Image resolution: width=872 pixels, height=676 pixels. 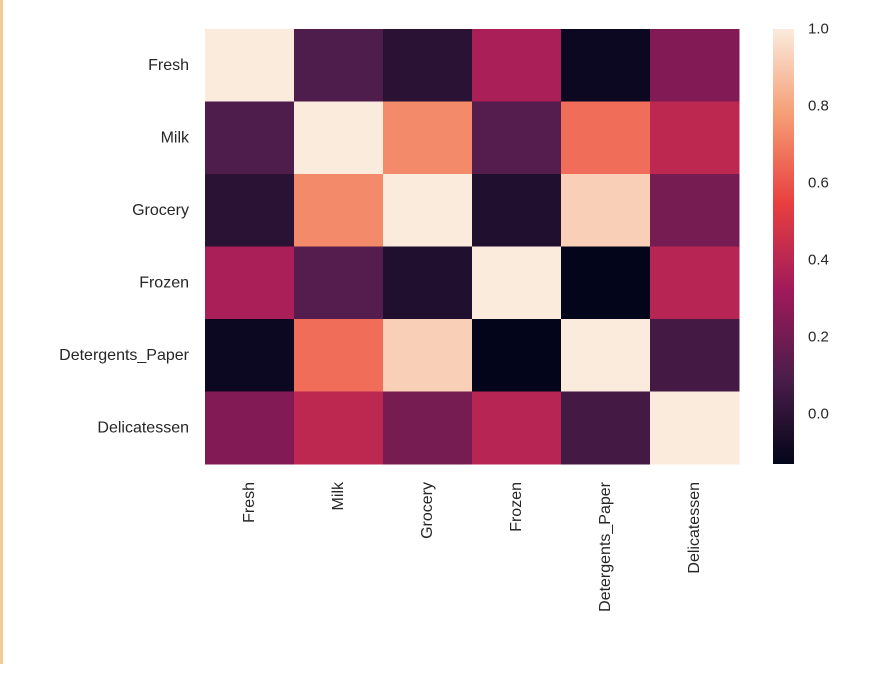 I want to click on row-tick-label: Frozen, so click(x=164, y=282).